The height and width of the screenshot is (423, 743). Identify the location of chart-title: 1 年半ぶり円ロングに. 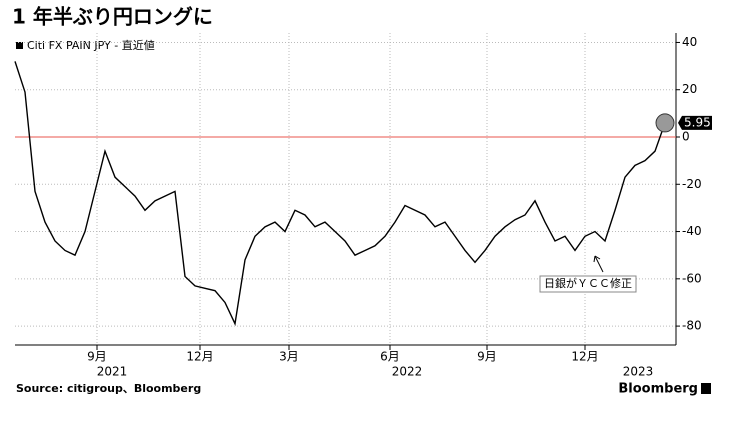
(112, 17).